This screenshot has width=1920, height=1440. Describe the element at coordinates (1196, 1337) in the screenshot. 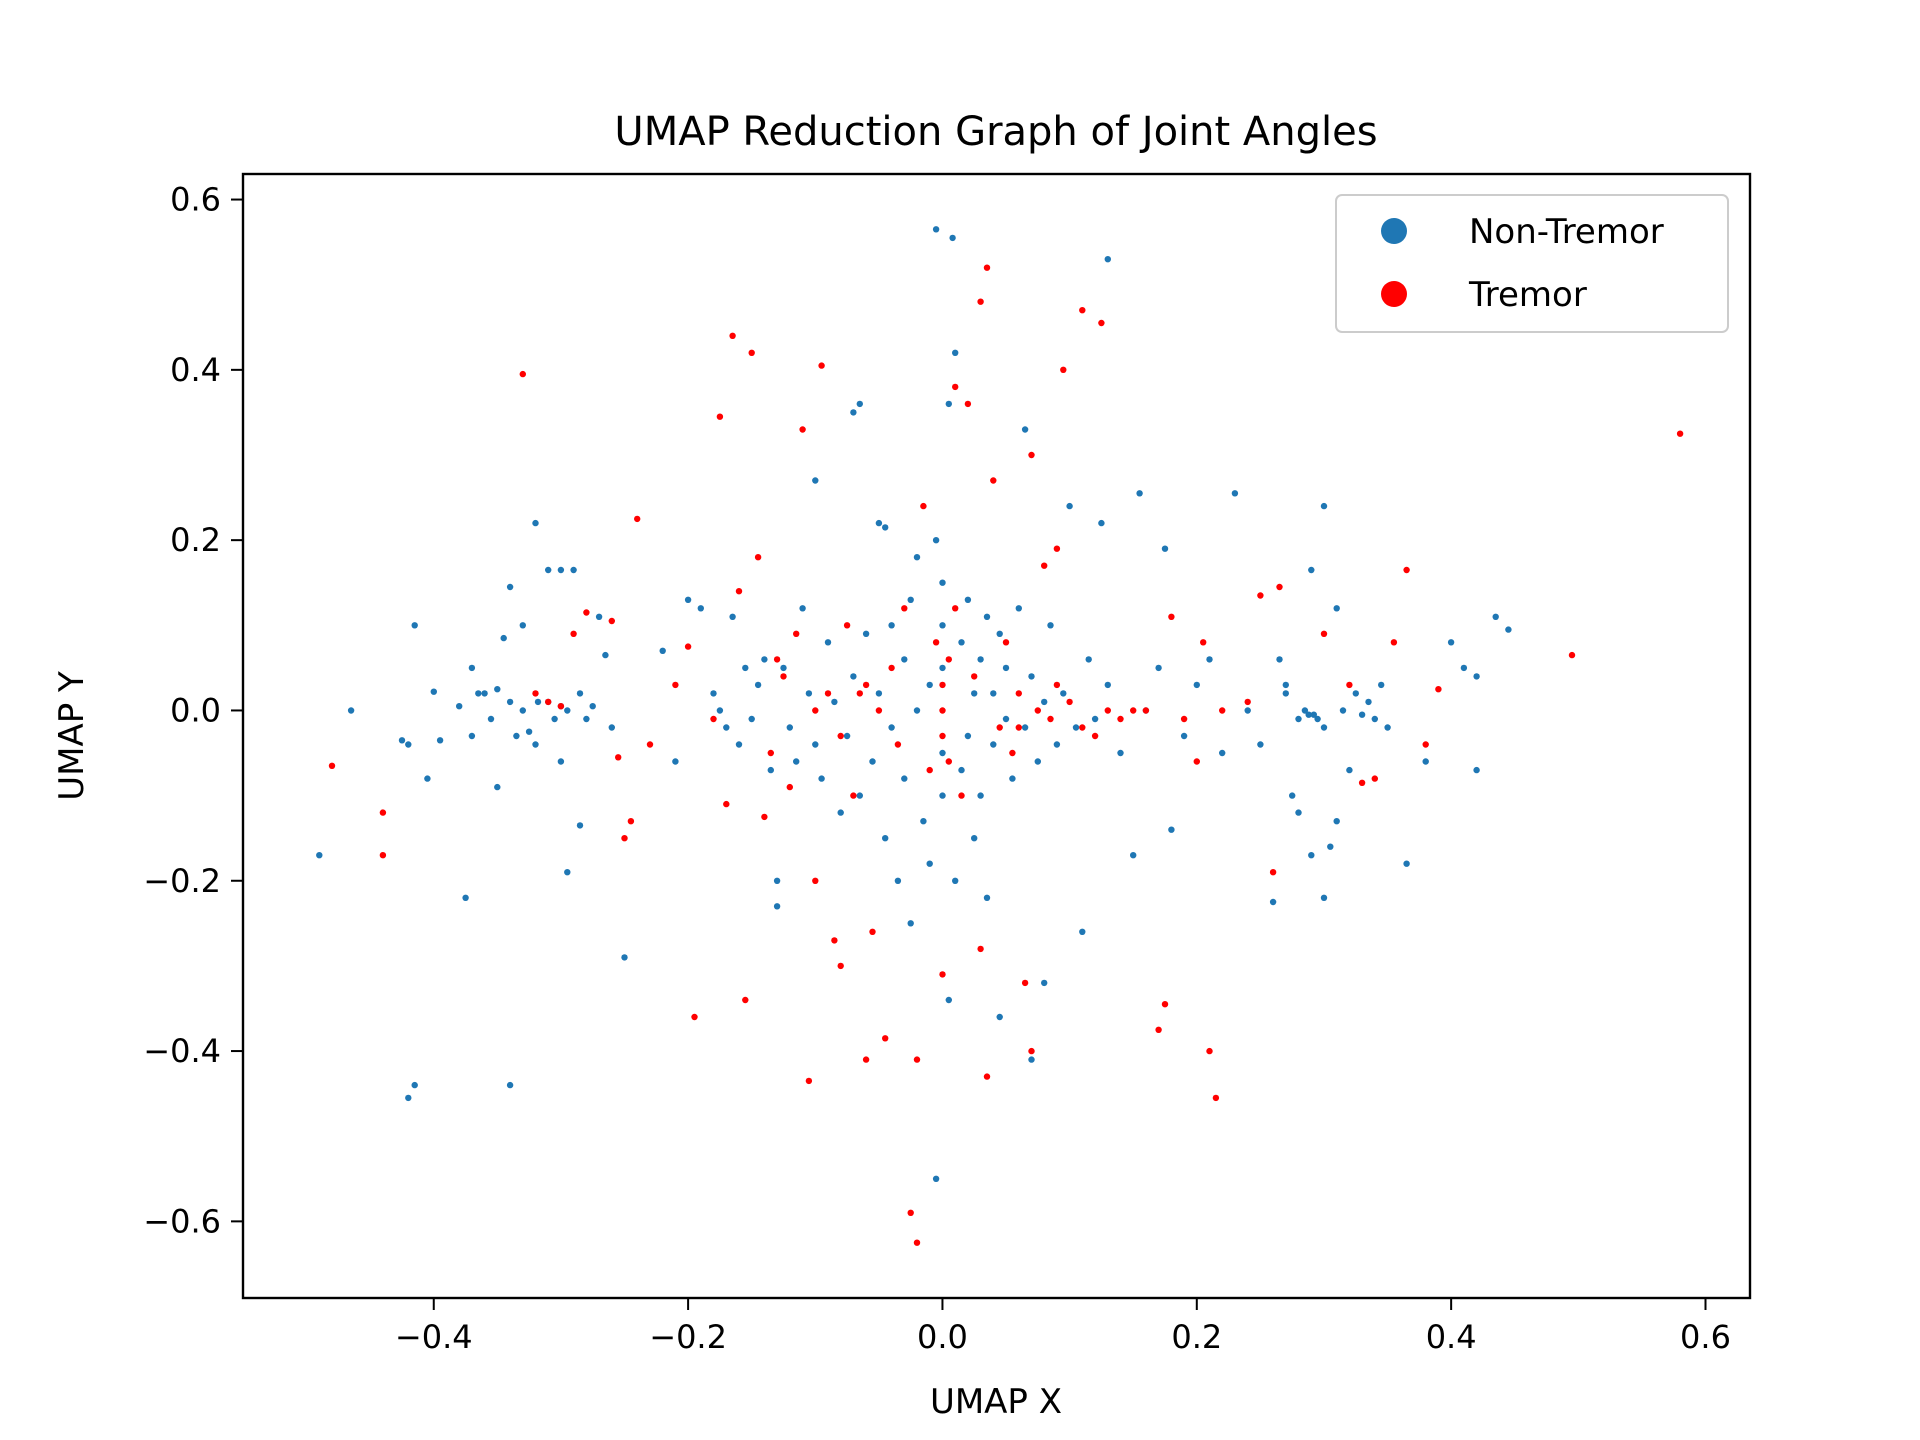

I see `x-tick-label: 0.2` at that location.